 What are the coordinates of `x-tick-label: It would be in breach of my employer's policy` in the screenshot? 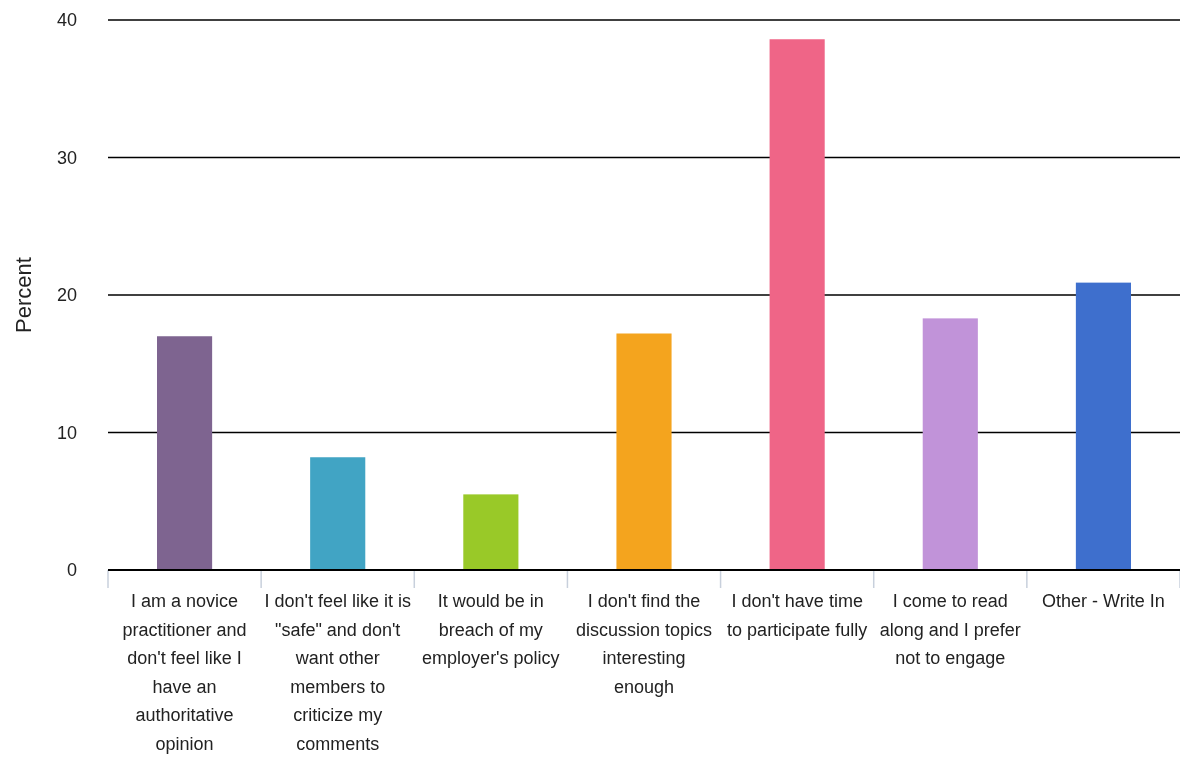 It's located at (491, 629).